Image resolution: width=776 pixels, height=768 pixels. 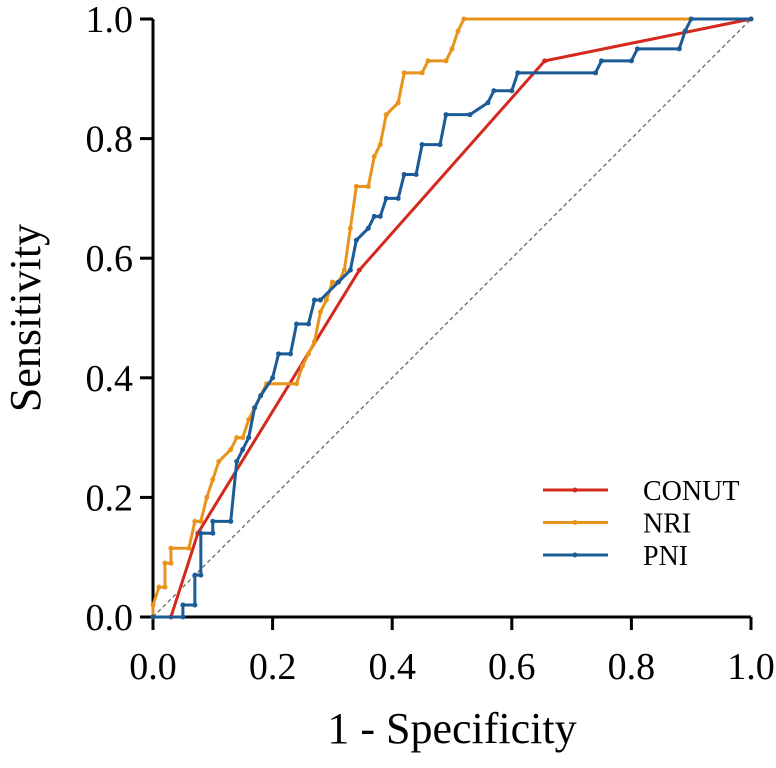 I want to click on y-tick-label: 0.4, so click(x=110, y=379).